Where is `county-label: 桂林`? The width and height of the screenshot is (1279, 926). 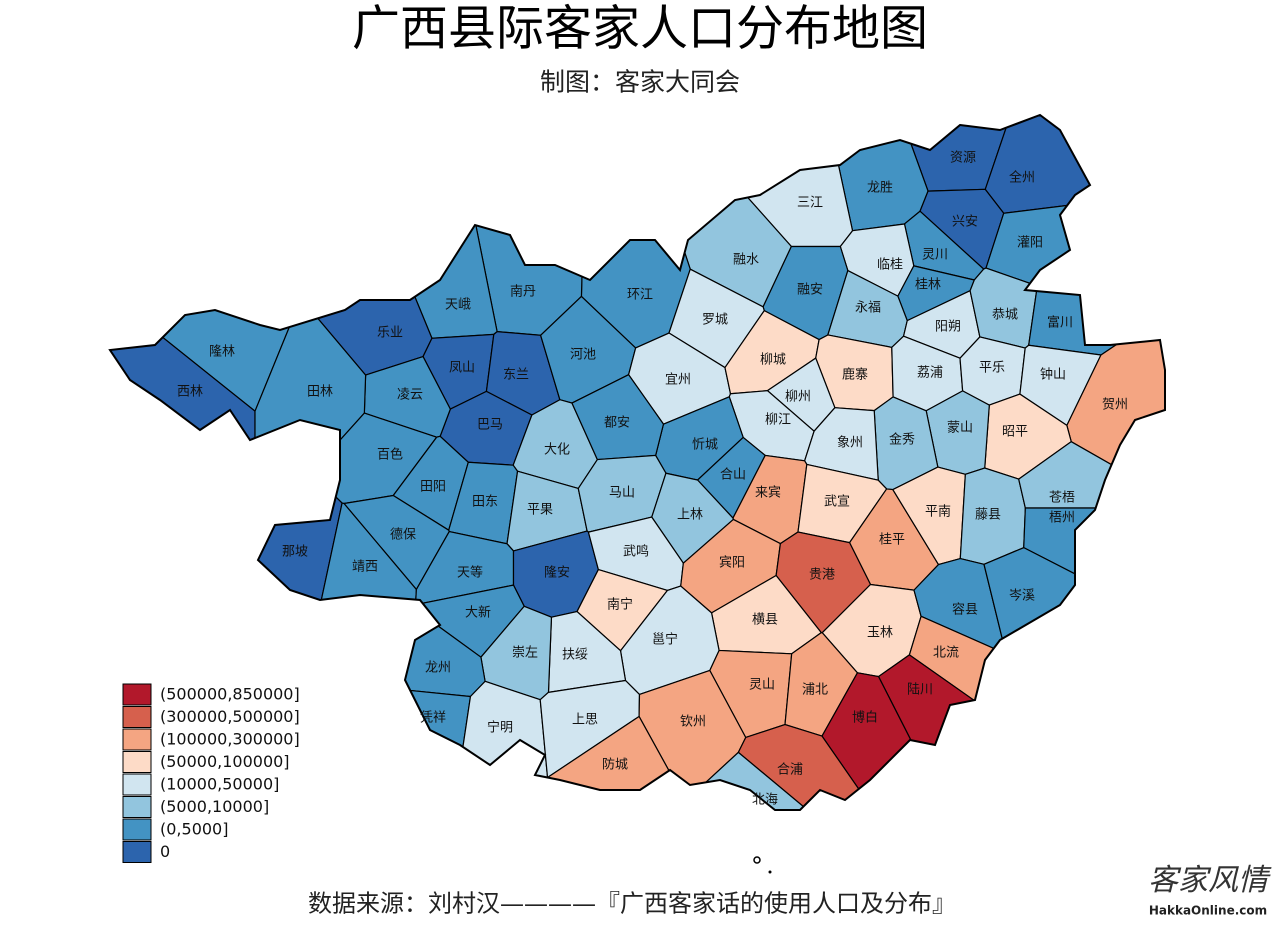 county-label: 桂林 is located at coordinates (928, 285).